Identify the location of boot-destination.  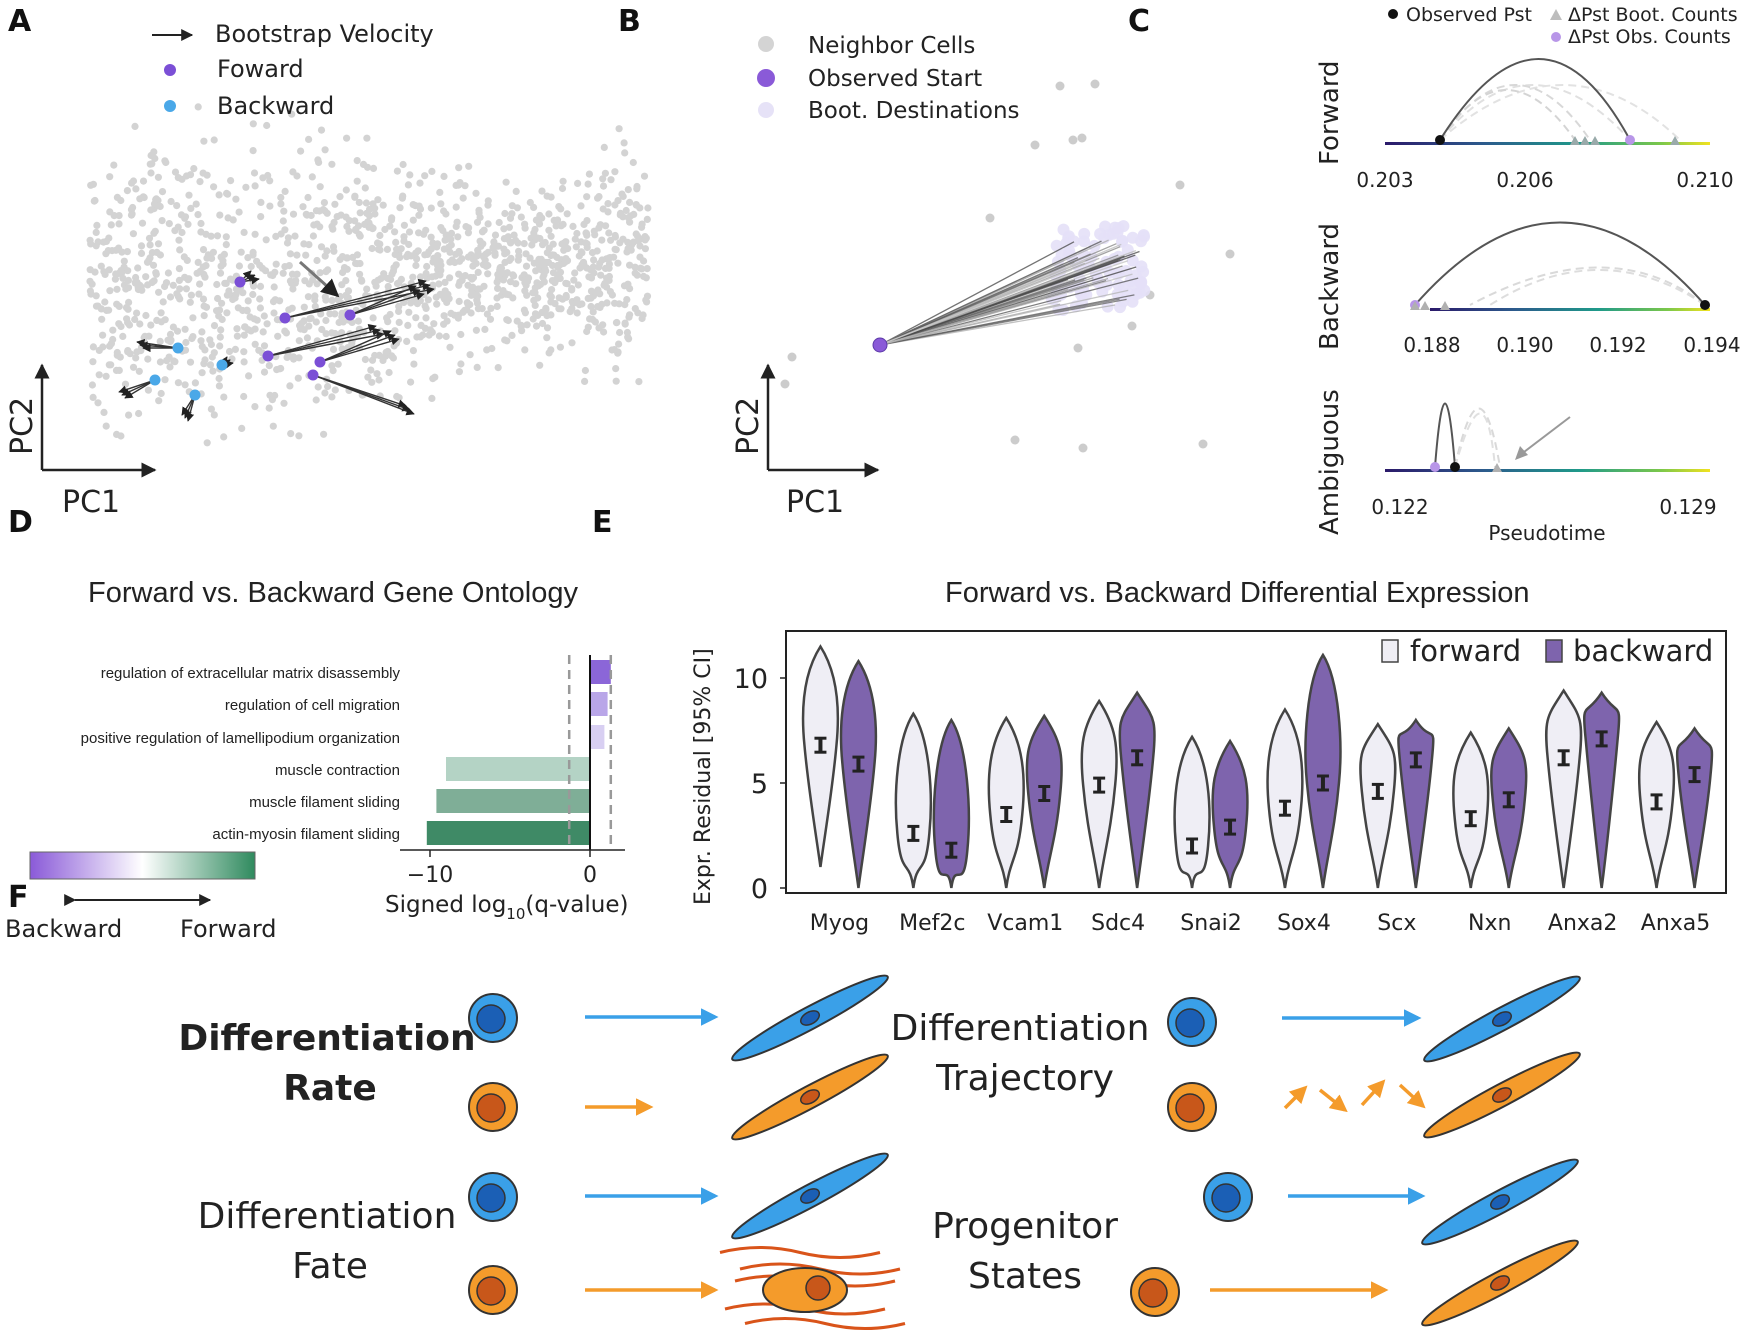
(1084, 233).